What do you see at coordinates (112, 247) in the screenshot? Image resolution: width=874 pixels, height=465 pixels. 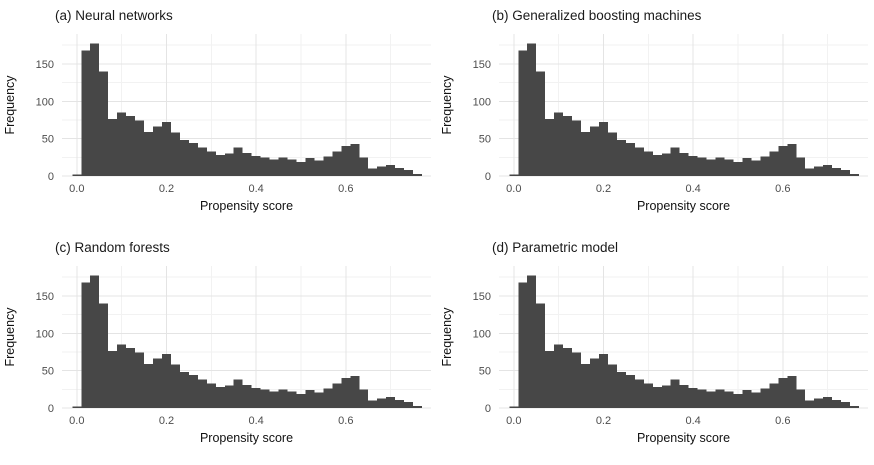 I see `panel-c-title: (c) Random forests` at bounding box center [112, 247].